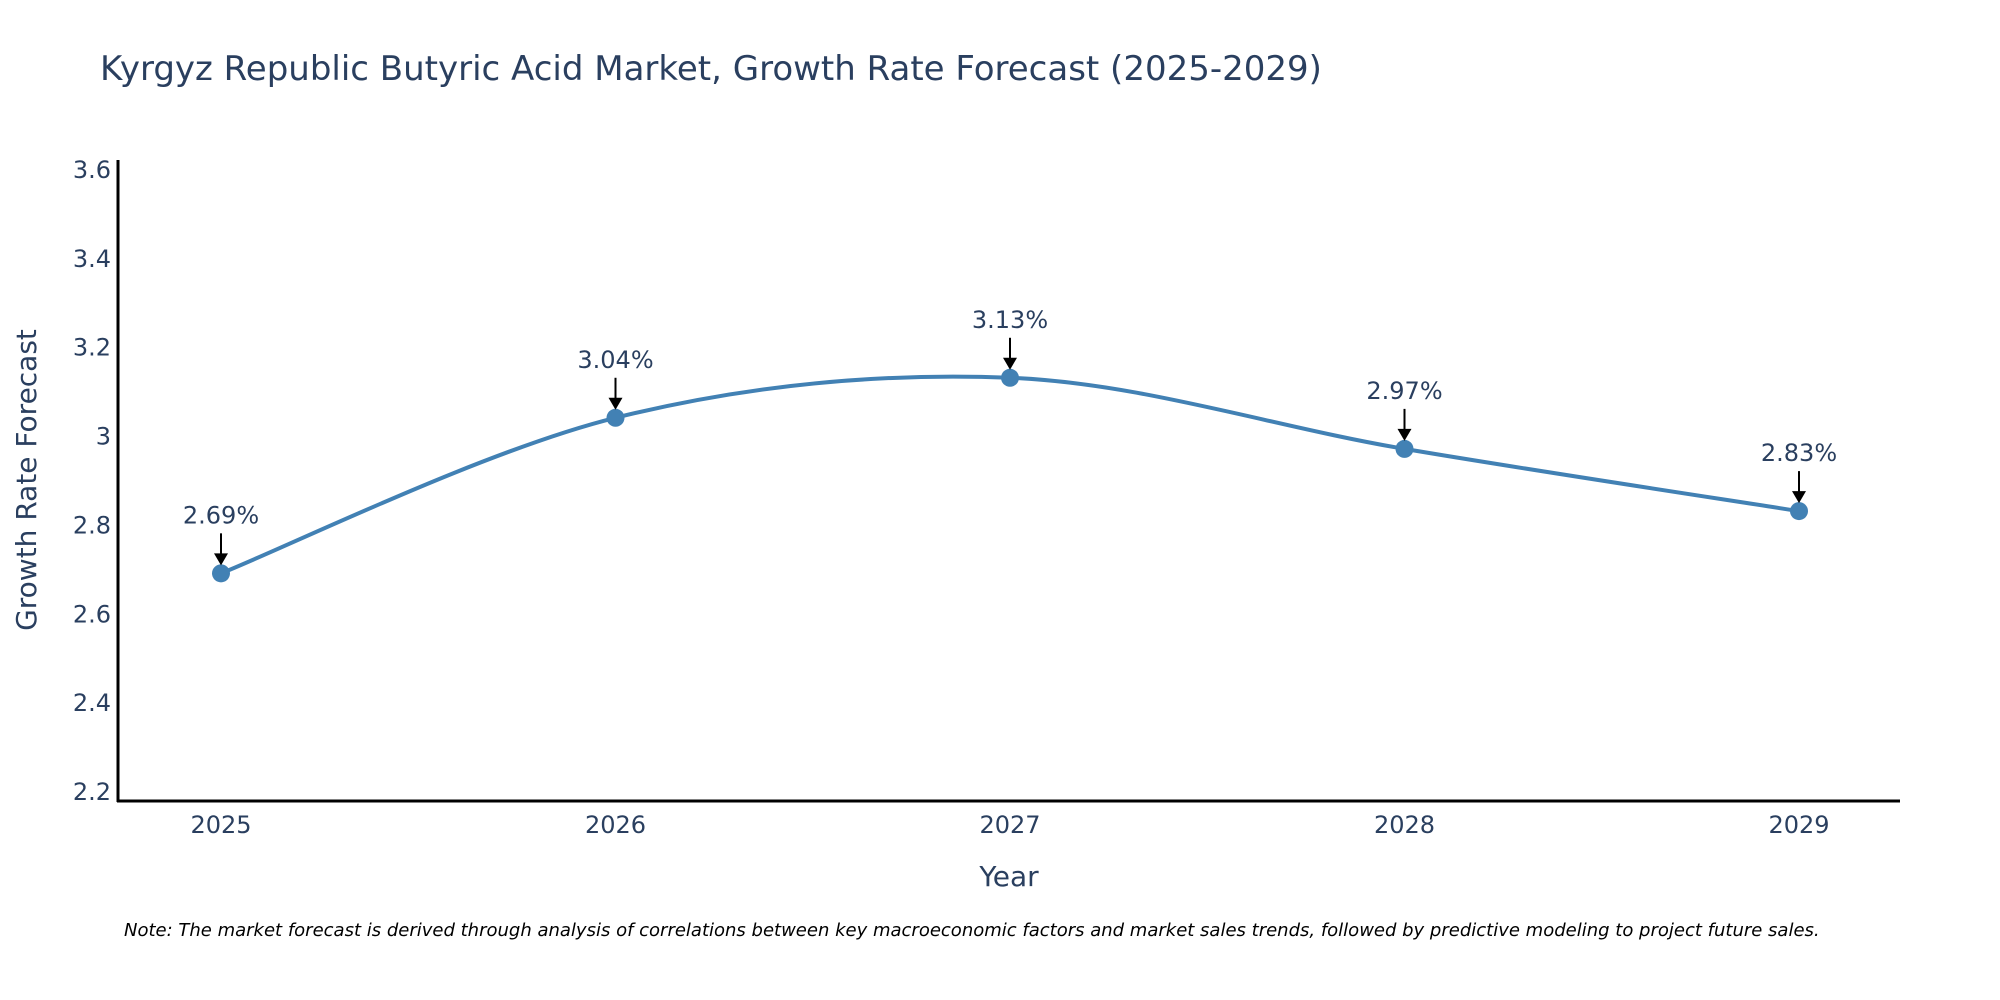 Image resolution: width=2000 pixels, height=1000 pixels. What do you see at coordinates (1404, 391) in the screenshot?
I see `data-label: 2.97%` at bounding box center [1404, 391].